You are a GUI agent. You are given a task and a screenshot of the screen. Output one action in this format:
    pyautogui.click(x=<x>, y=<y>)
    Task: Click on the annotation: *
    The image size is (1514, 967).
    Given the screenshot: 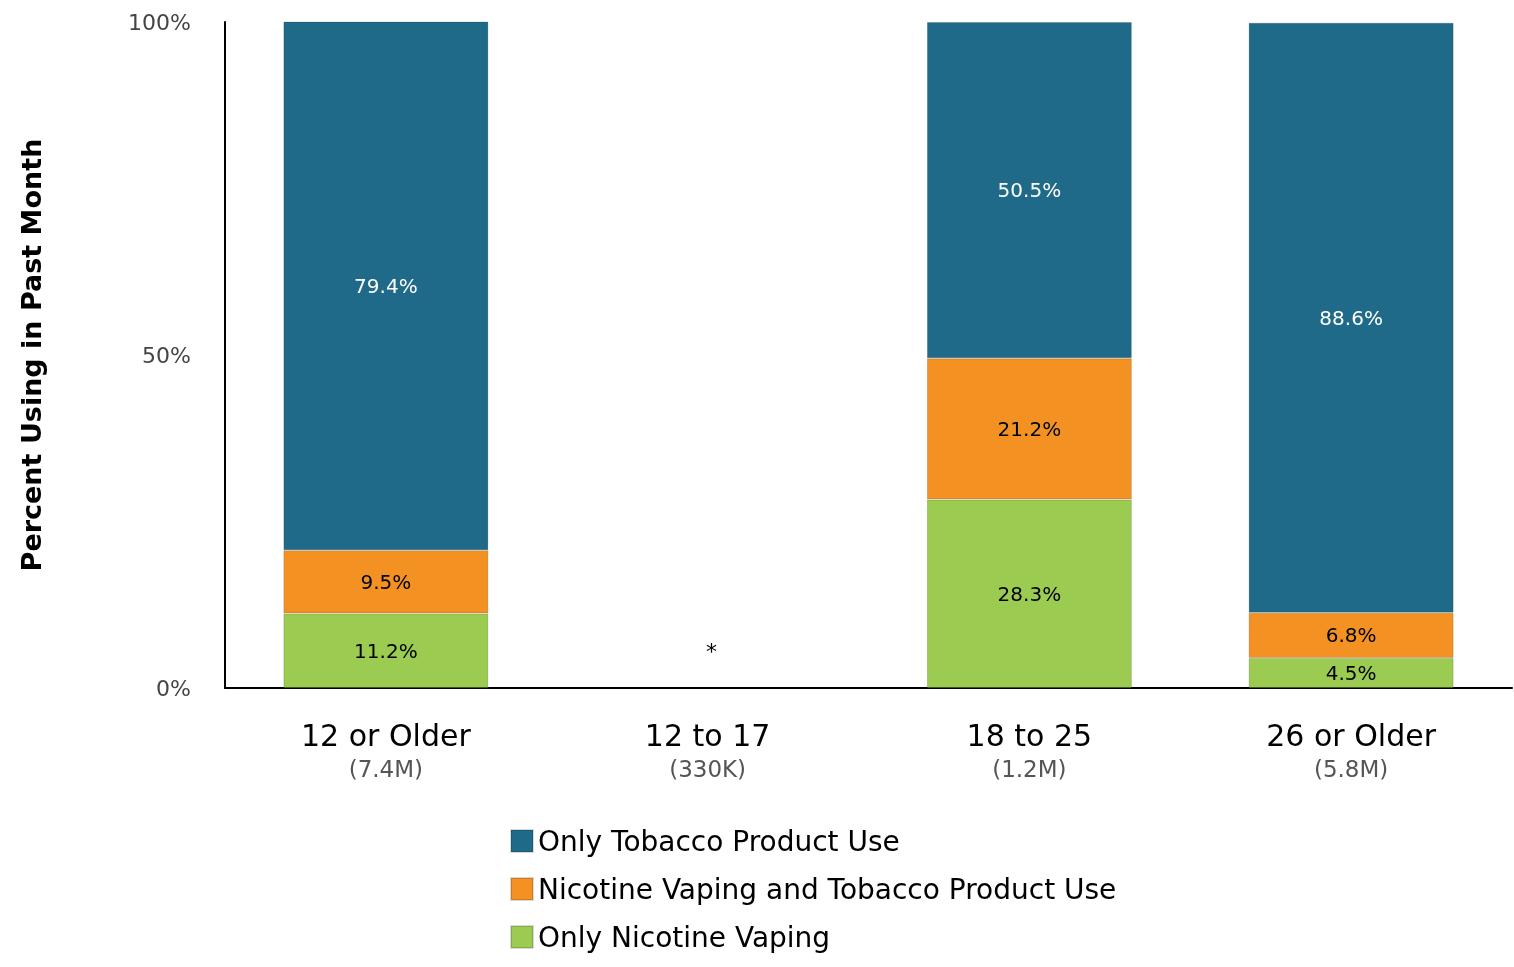 What is the action you would take?
    pyautogui.click(x=711, y=651)
    